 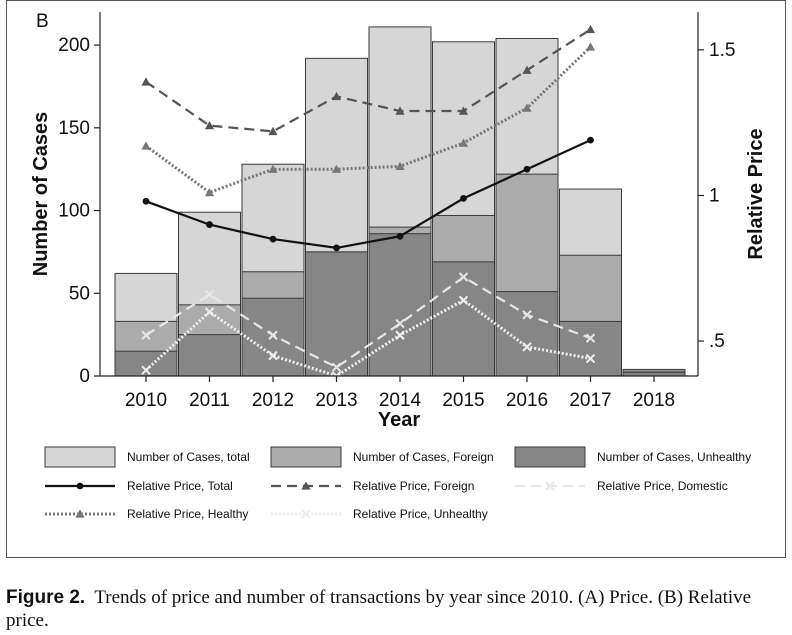 I want to click on legend-item-price-foreign: Relative Price, Foreign, so click(x=372, y=486).